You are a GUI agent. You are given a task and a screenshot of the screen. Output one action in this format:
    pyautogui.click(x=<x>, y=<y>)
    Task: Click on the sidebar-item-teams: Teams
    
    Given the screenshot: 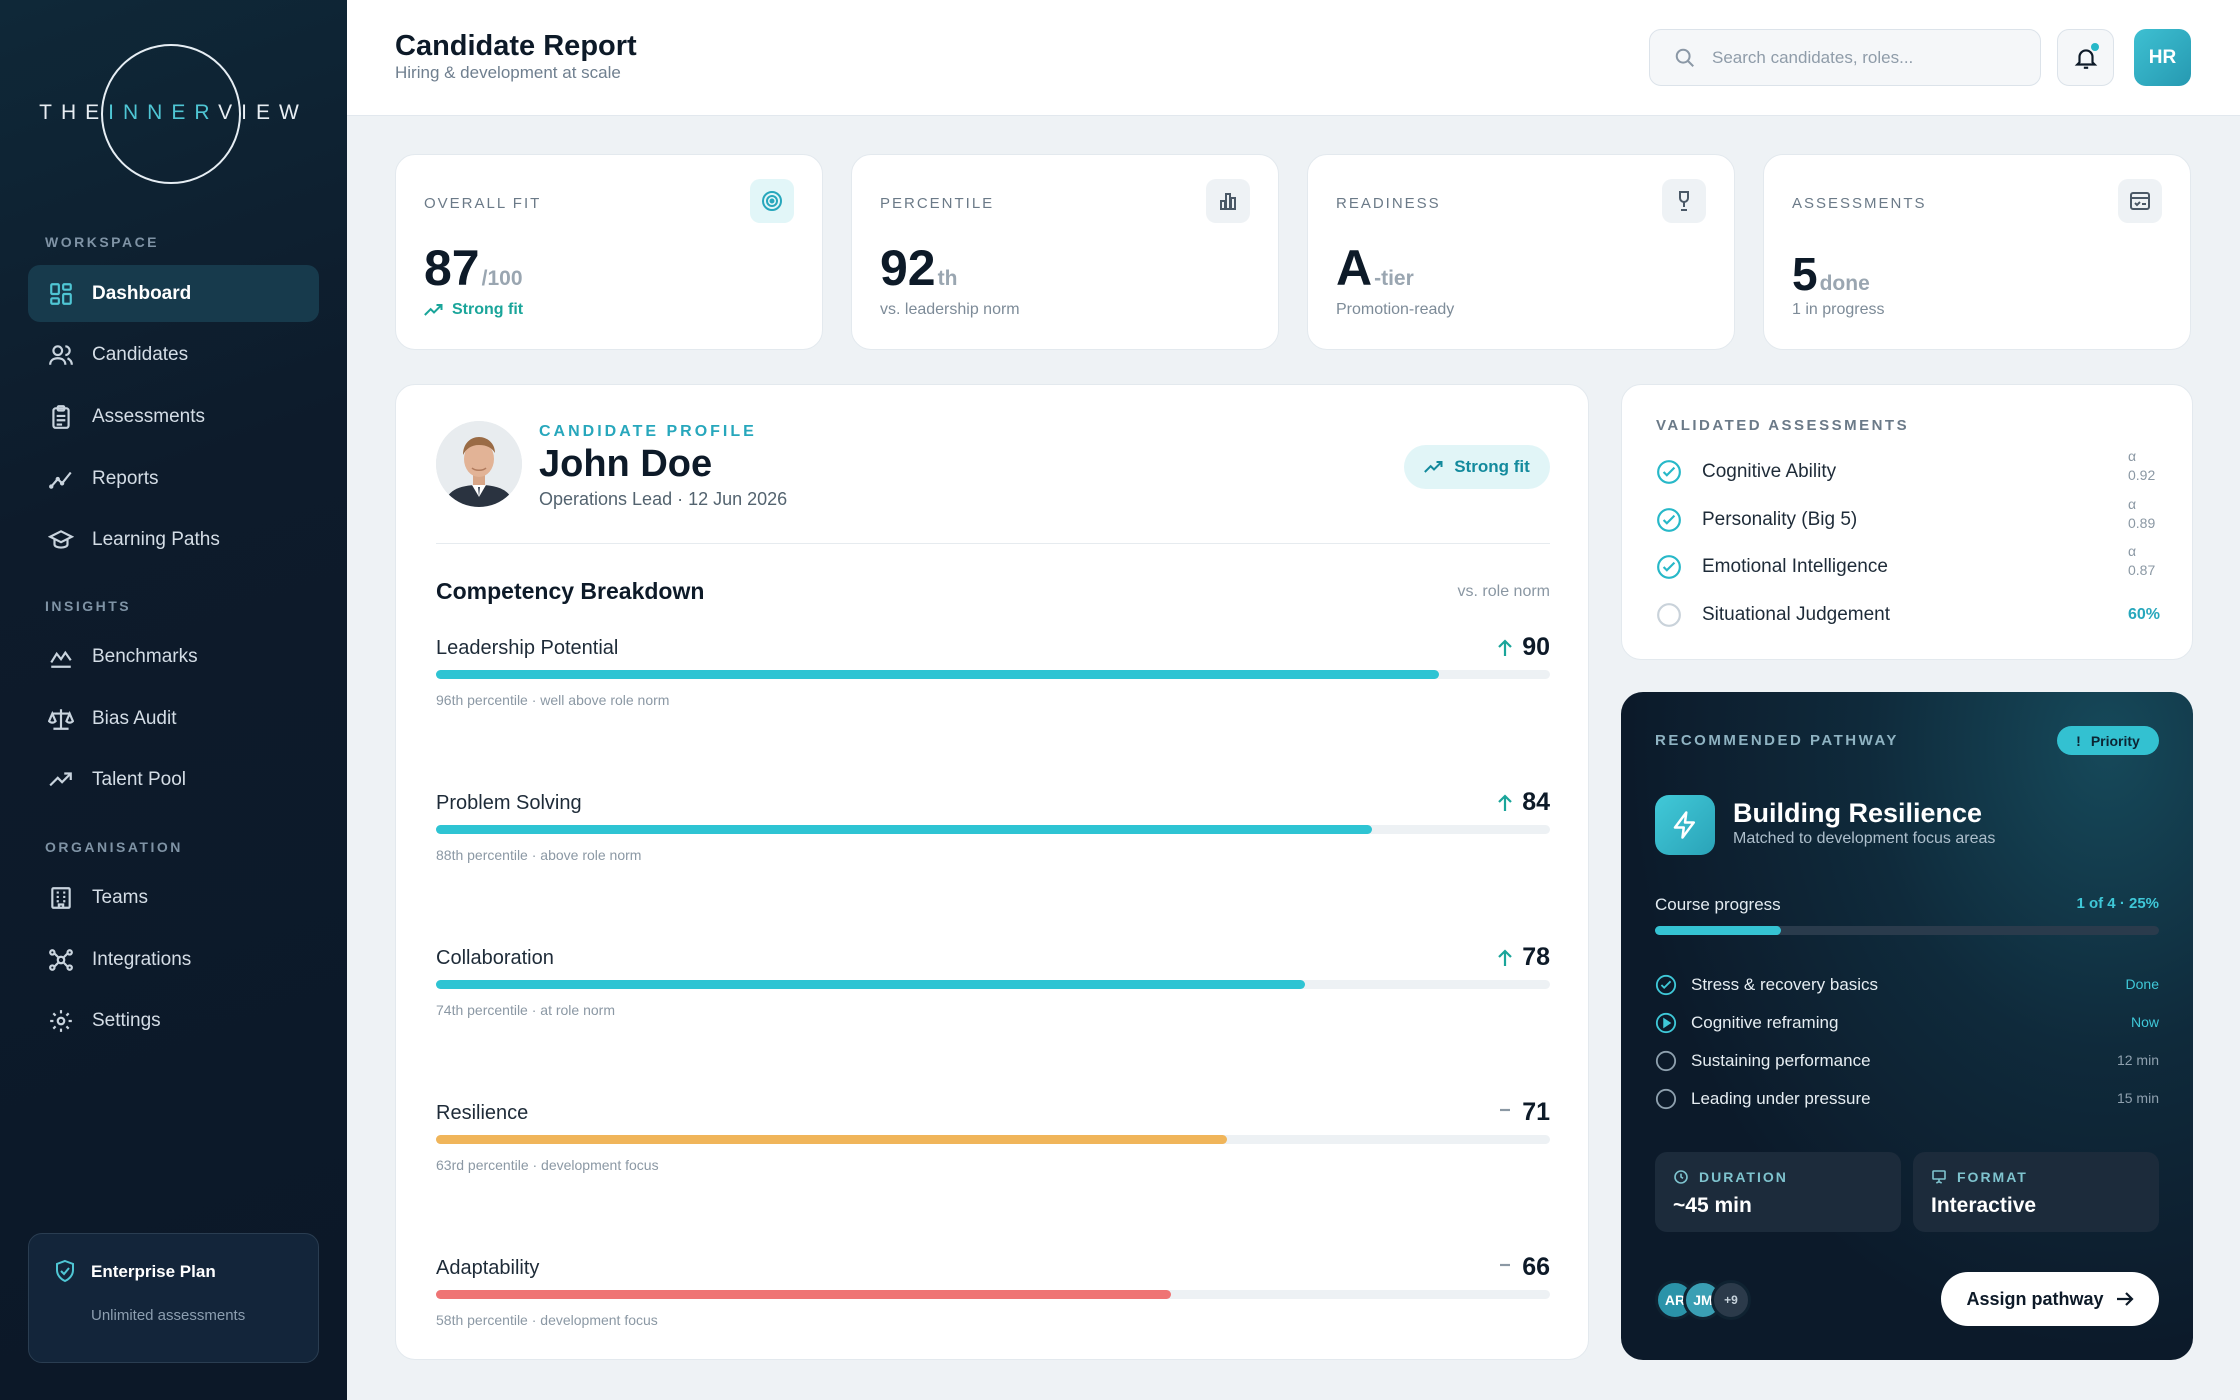 What is the action you would take?
    pyautogui.click(x=173, y=897)
    